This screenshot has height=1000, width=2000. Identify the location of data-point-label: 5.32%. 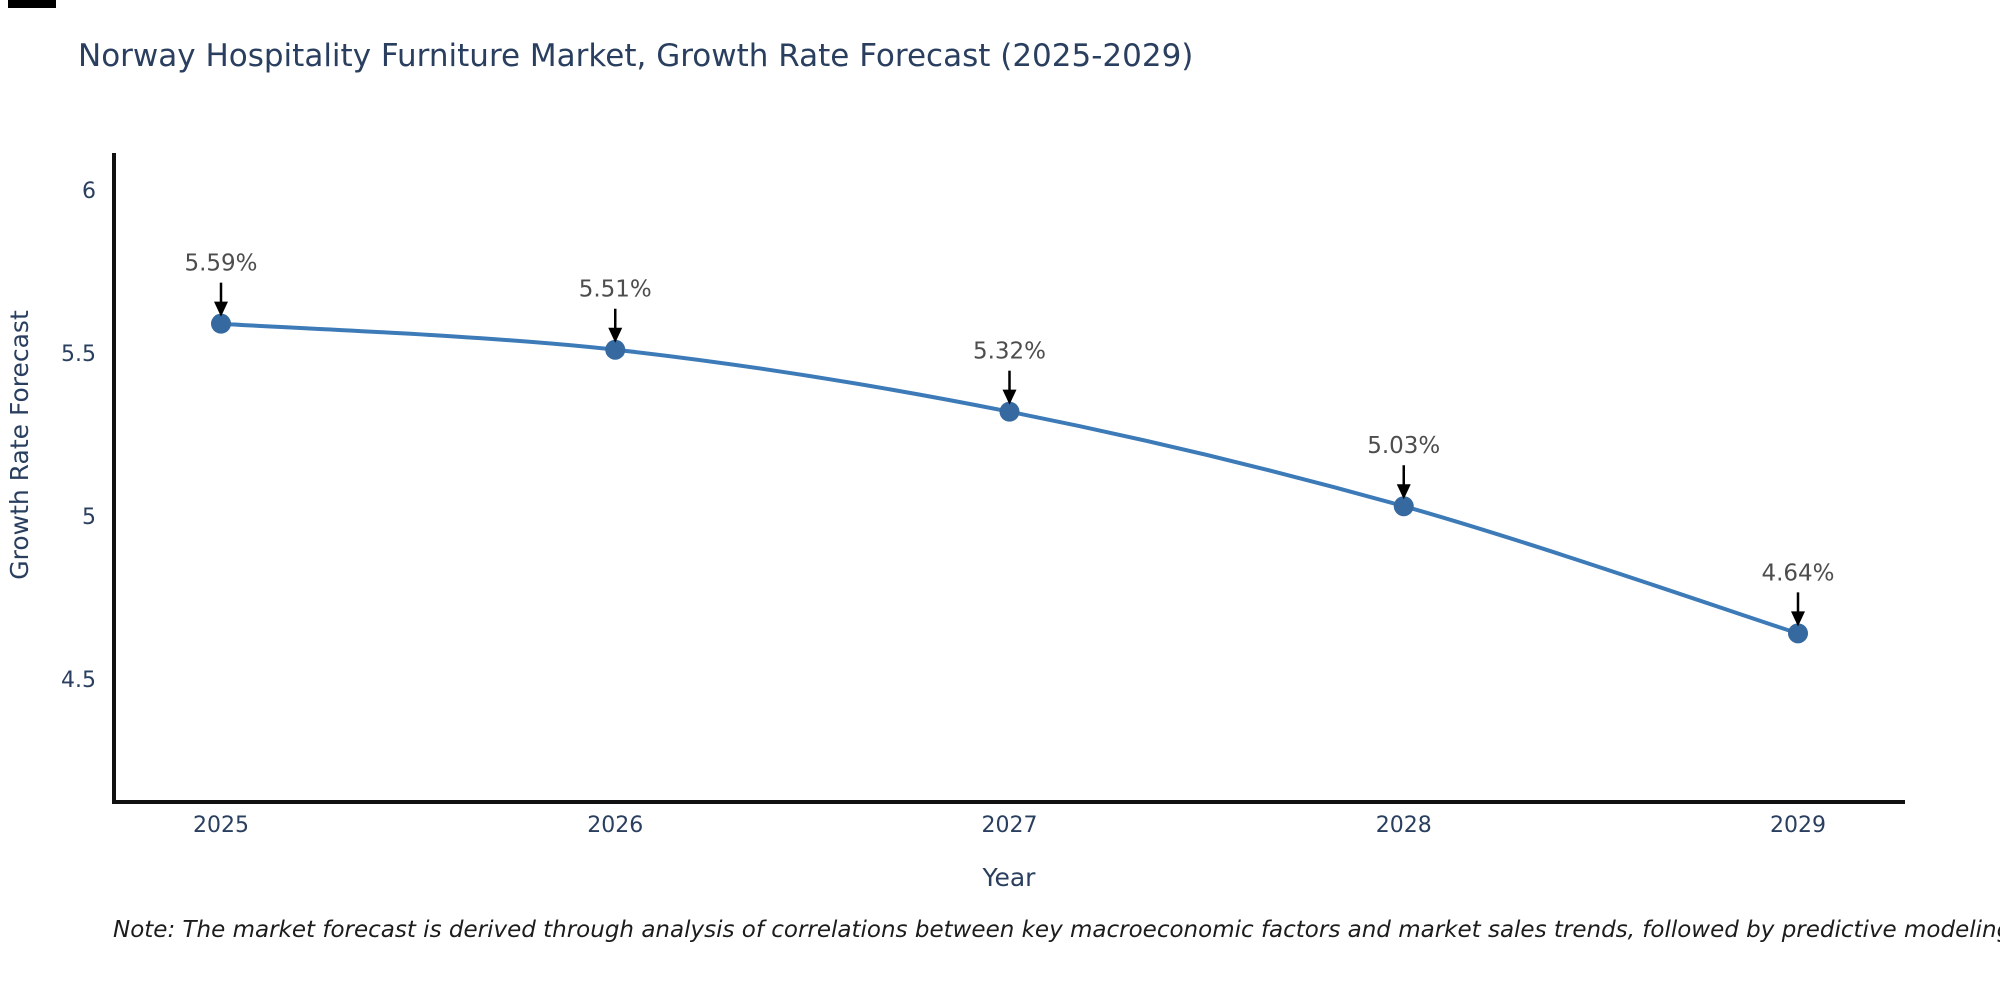
(1009, 352).